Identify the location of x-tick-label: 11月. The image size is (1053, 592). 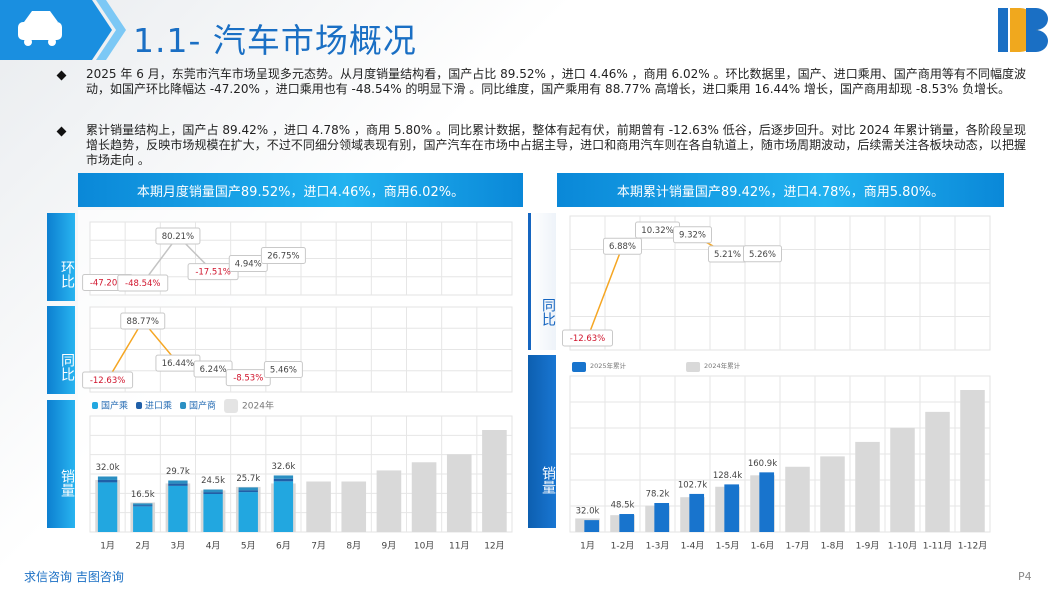
(459, 546).